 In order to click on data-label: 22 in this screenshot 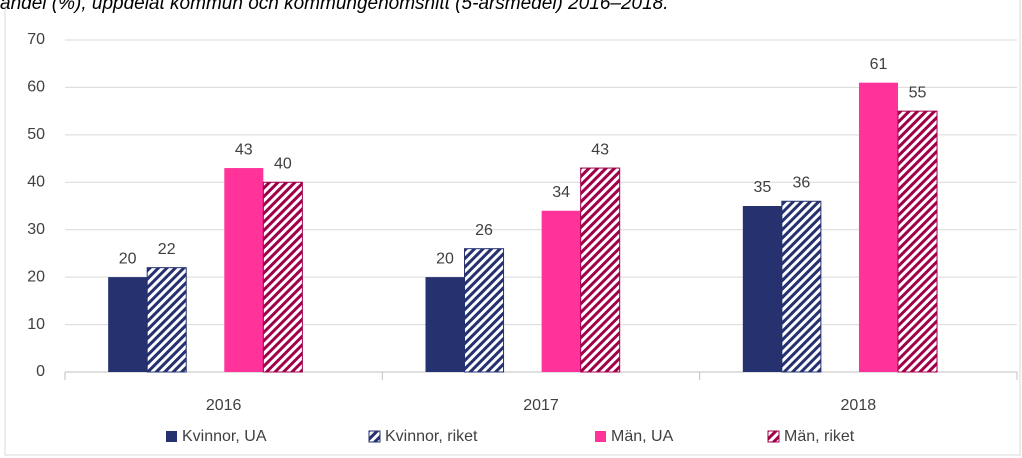, I will do `click(167, 249)`.